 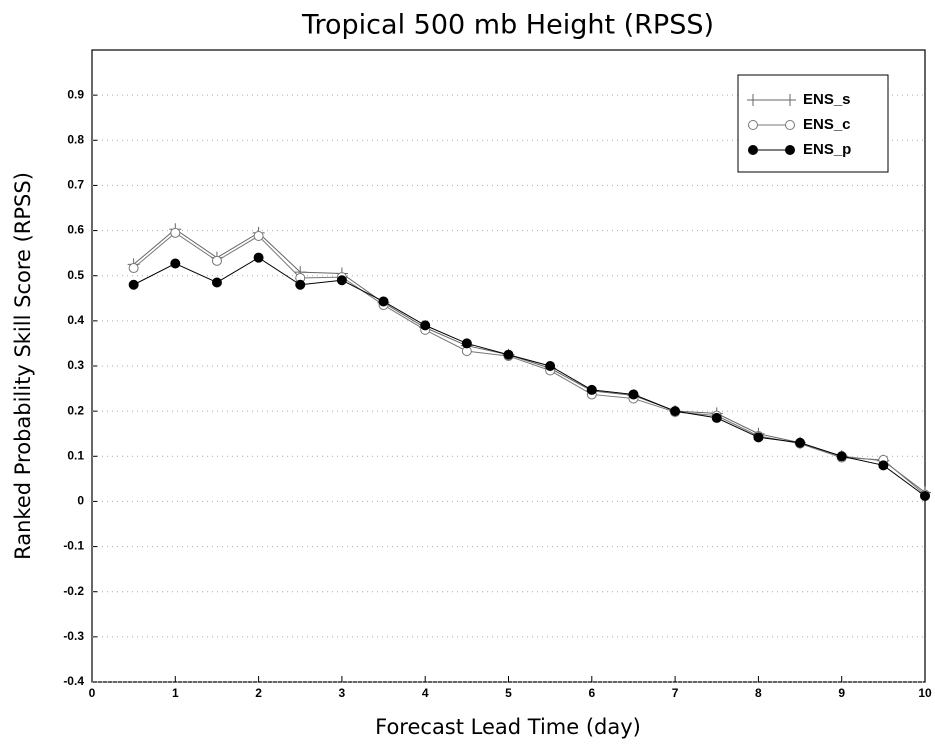 What do you see at coordinates (73, 681) in the screenshot?
I see `y-tick-label: -0.4` at bounding box center [73, 681].